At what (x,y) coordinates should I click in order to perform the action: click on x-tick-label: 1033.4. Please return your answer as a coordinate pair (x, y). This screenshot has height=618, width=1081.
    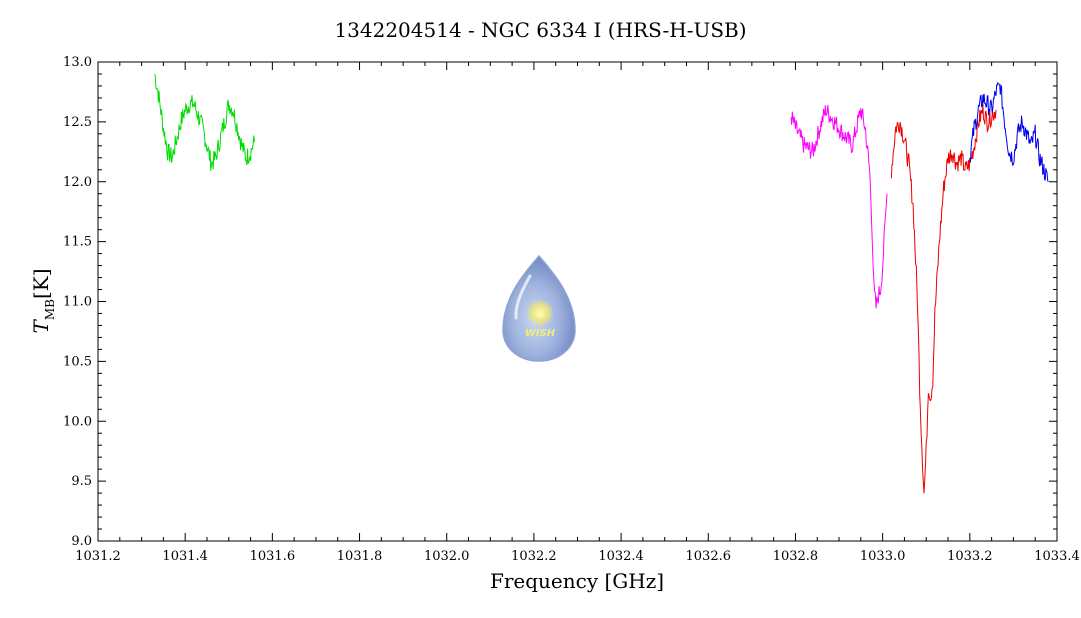
    Looking at the image, I should click on (1057, 556).